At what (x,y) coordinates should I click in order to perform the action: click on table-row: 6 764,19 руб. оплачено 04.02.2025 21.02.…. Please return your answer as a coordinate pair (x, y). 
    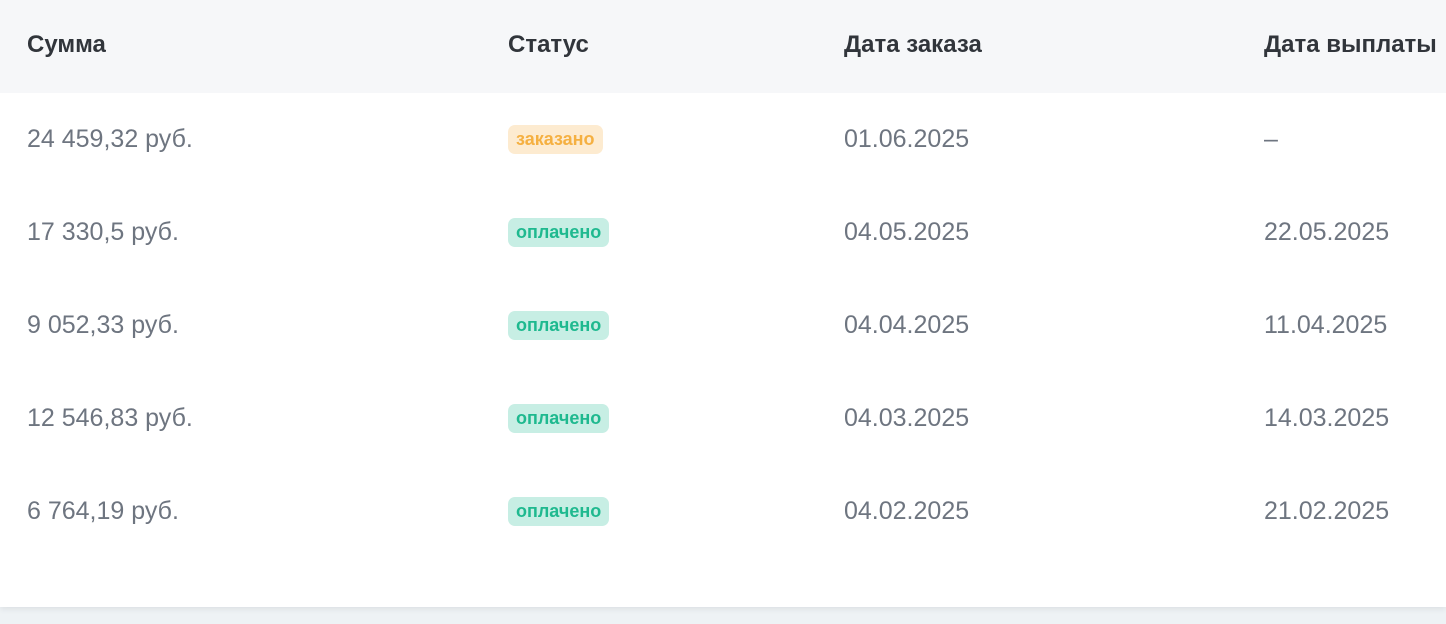
    Looking at the image, I should click on (723, 511).